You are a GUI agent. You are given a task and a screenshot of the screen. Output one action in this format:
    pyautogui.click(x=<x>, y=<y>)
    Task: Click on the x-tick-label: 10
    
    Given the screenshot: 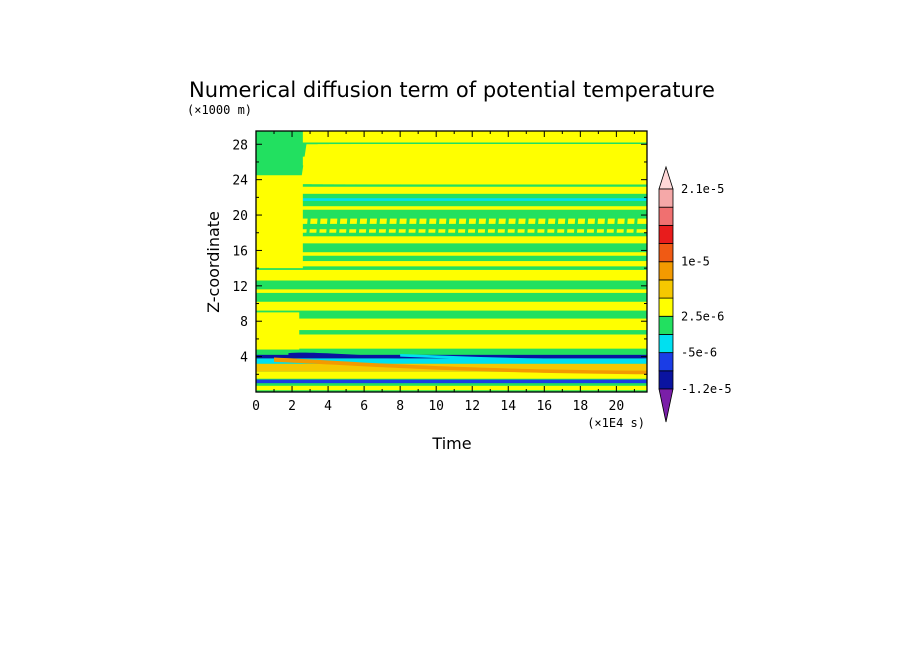 What is the action you would take?
    pyautogui.click(x=436, y=406)
    